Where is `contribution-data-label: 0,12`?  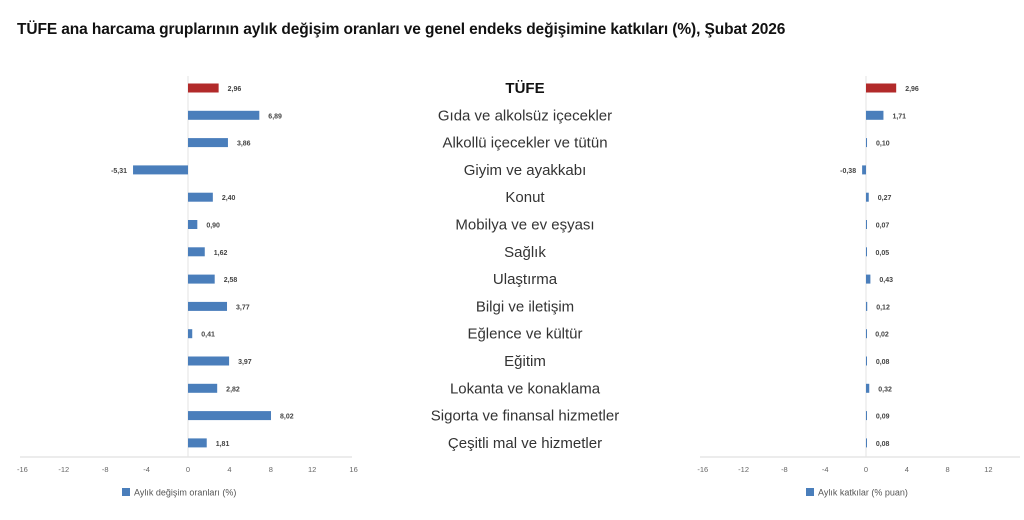
contribution-data-label: 0,12 is located at coordinates (883, 307).